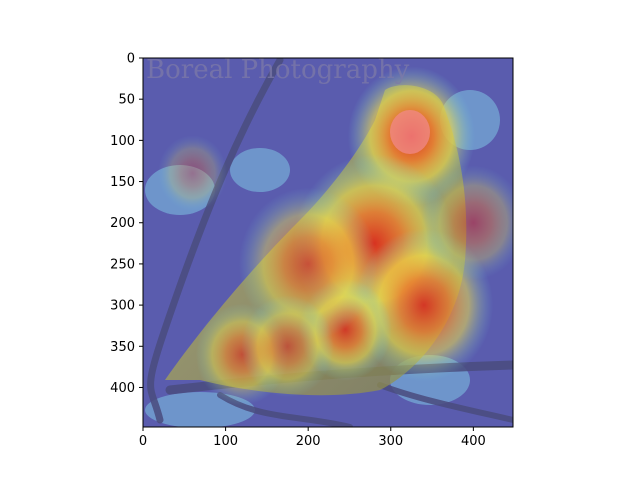 The height and width of the screenshot is (480, 640). I want to click on y-tick-label-300: 300, so click(122, 306).